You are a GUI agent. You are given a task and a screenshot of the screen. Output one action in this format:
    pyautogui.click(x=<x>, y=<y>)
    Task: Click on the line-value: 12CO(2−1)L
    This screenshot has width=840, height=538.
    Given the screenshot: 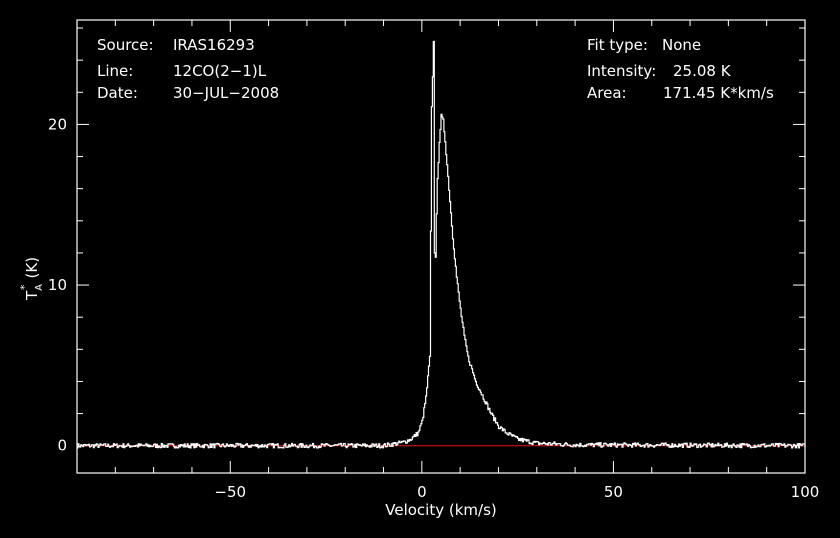 What is the action you would take?
    pyautogui.click(x=220, y=71)
    